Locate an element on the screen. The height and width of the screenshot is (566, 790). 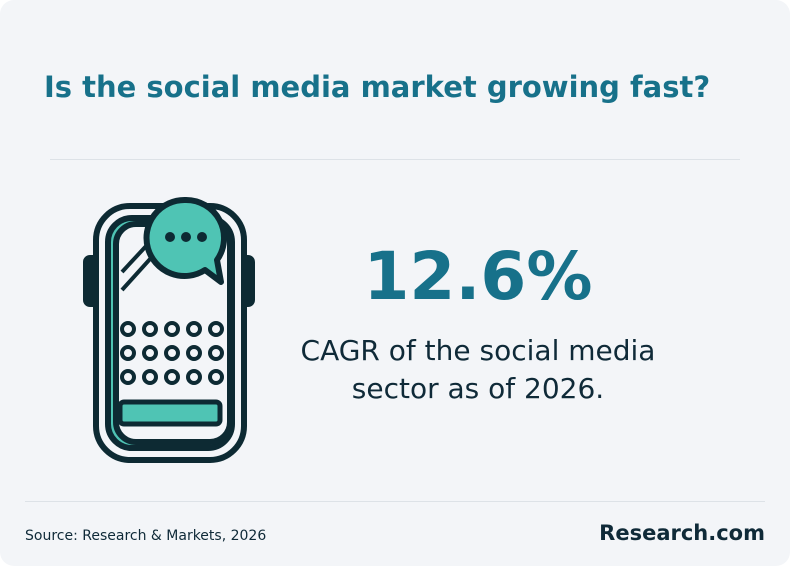
brand: Research.com is located at coordinates (682, 533).